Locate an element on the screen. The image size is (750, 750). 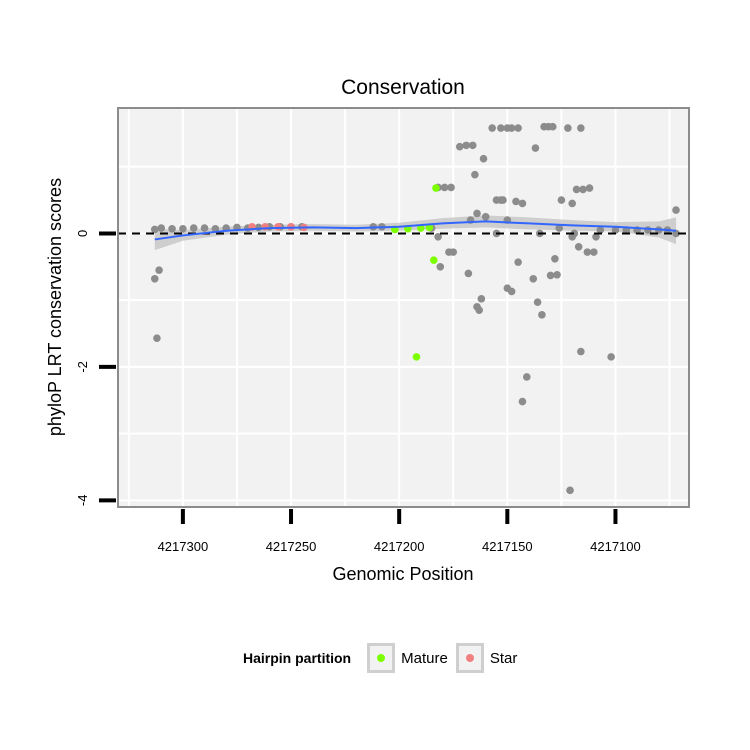
y-tick-label: 0 is located at coordinates (82, 233).